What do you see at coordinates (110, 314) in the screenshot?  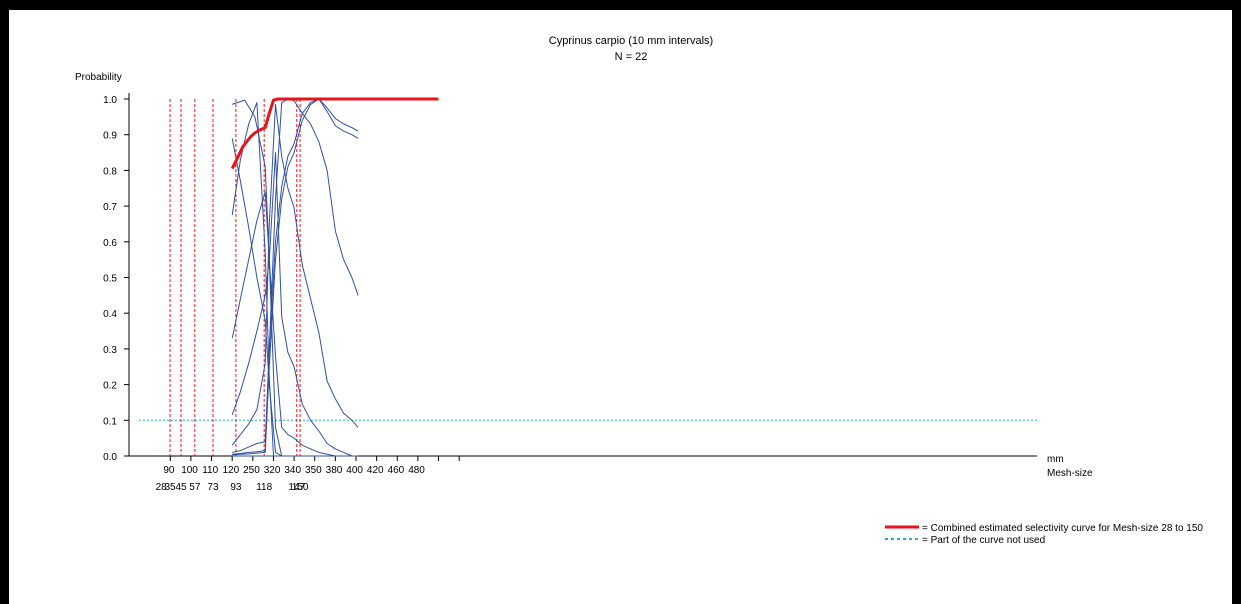 I see `y-tick-label: 0.4` at bounding box center [110, 314].